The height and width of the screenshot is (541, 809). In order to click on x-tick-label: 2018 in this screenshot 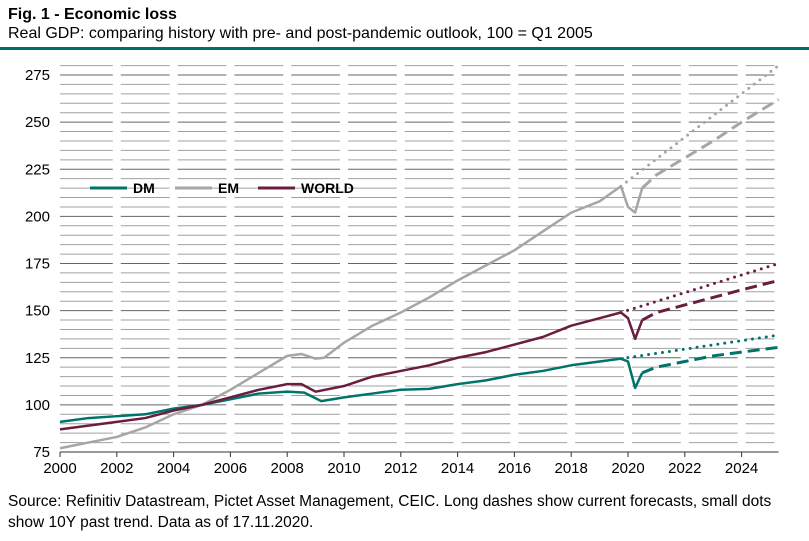, I will do `click(571, 468)`.